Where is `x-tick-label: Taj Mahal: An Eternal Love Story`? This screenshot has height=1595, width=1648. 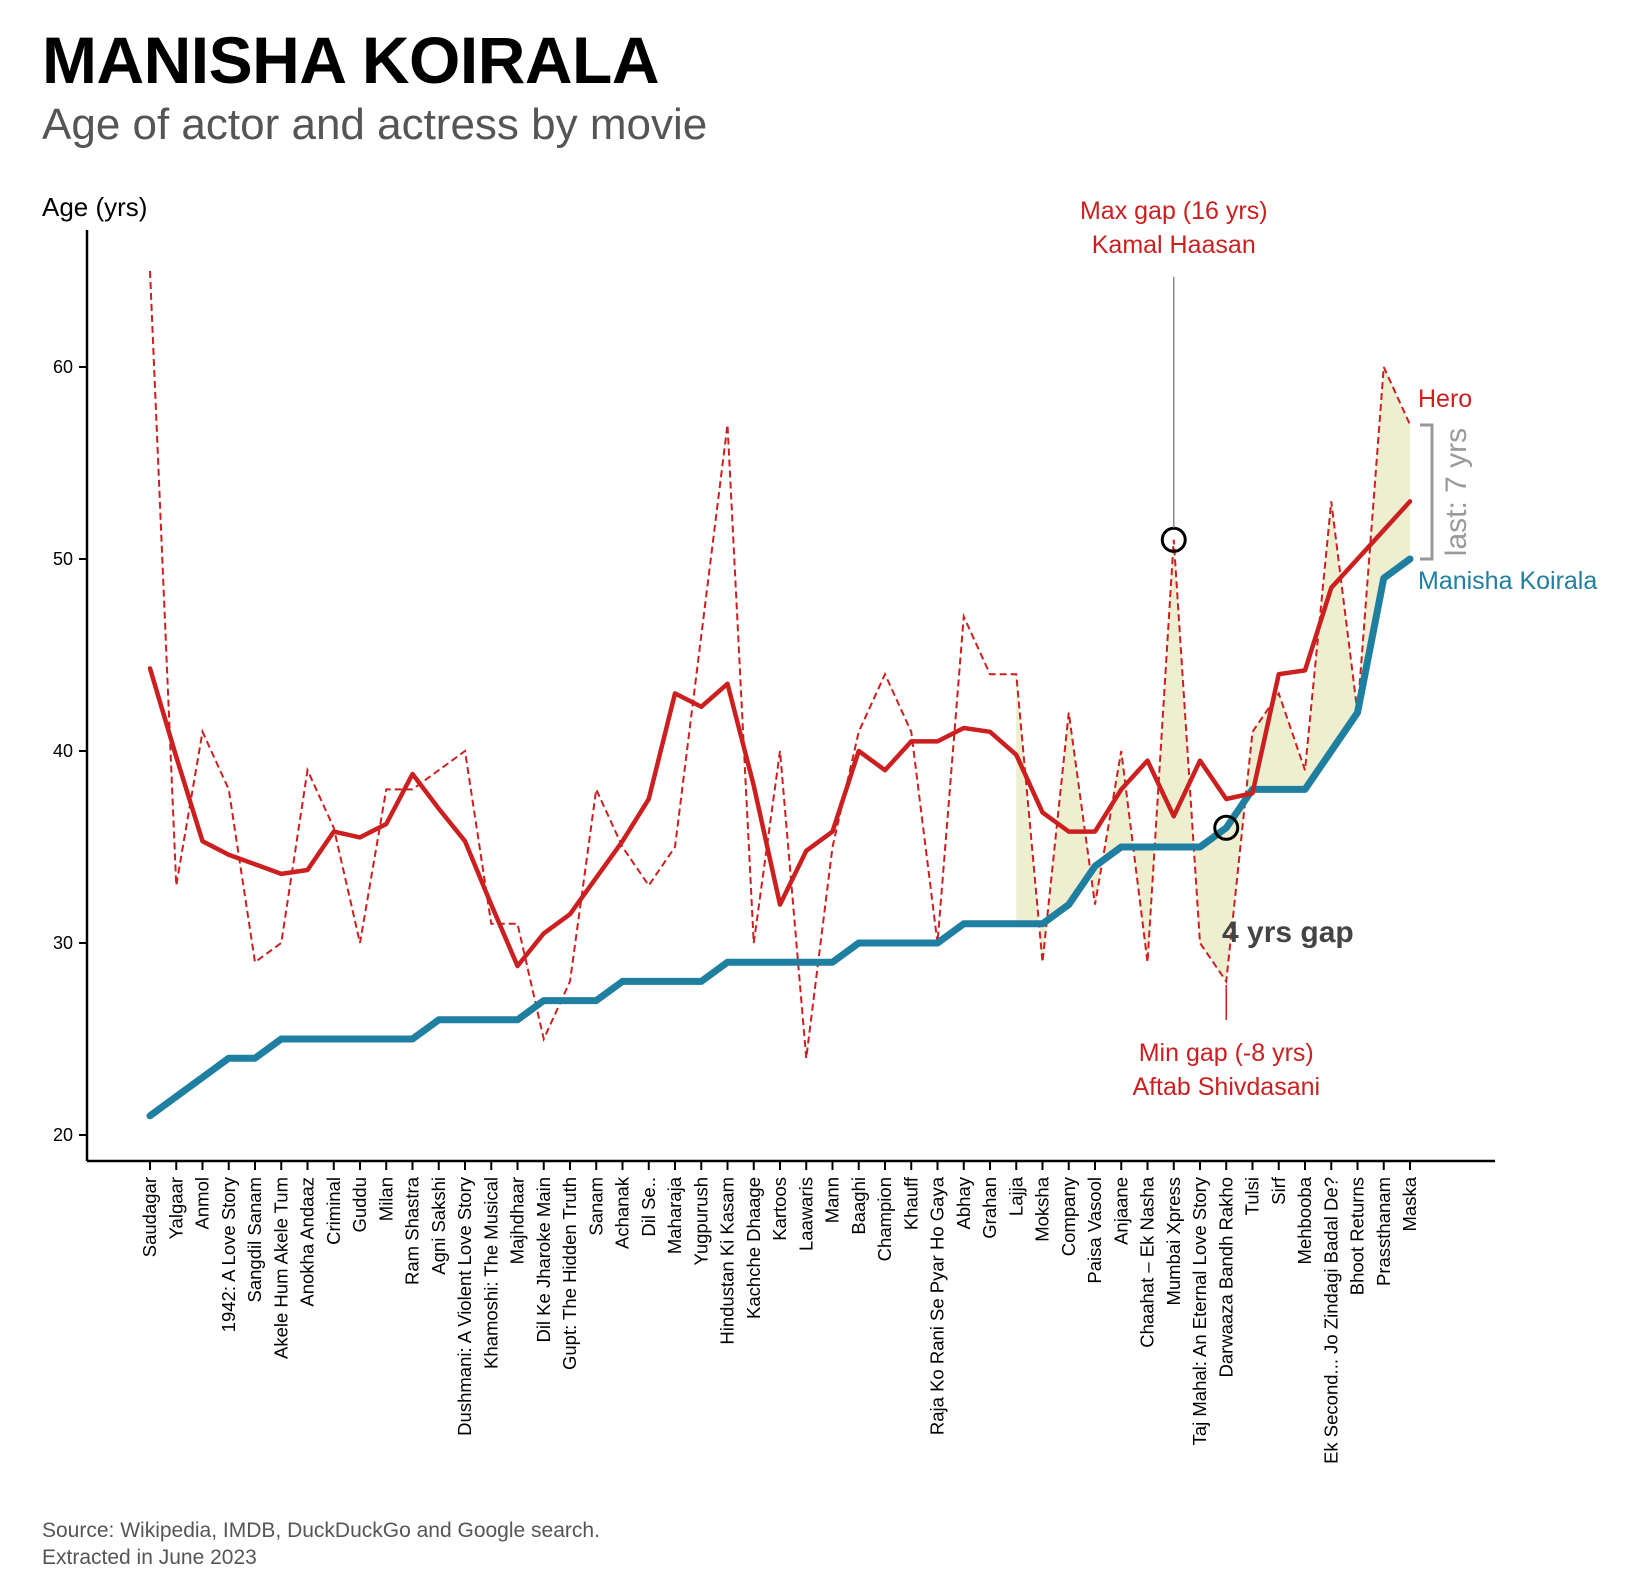 x-tick-label: Taj Mahal: An Eternal Love Story is located at coordinates (1199, 1310).